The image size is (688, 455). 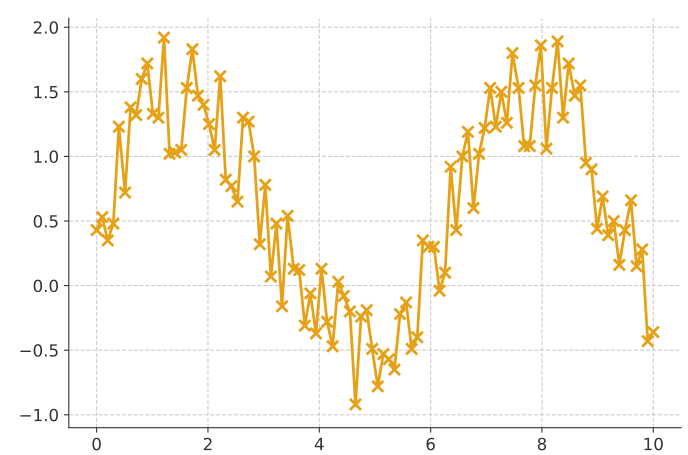 What do you see at coordinates (39, 415) in the screenshot?
I see `y-tick-label: −1.0` at bounding box center [39, 415].